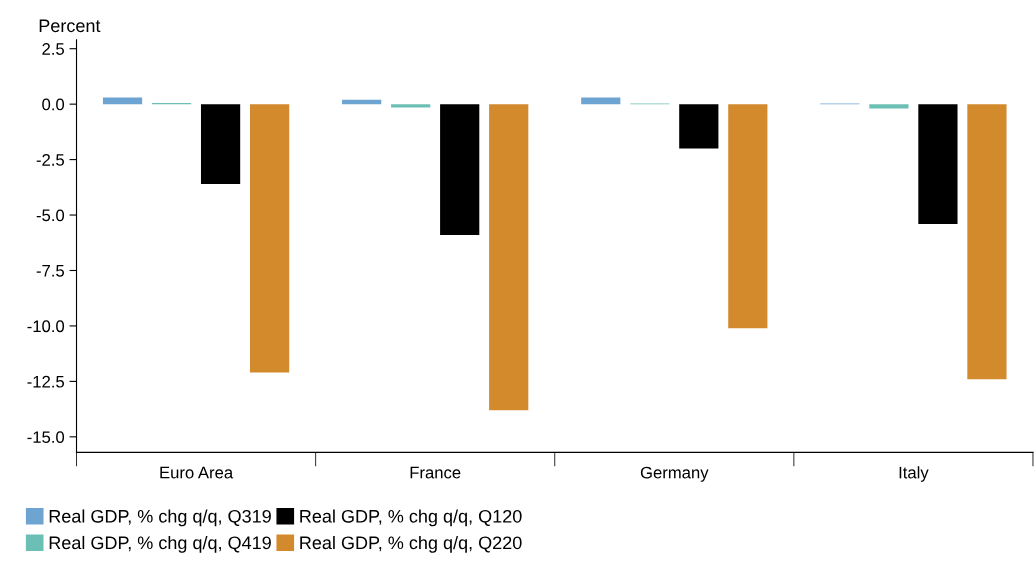 This screenshot has height=569, width=1034. Describe the element at coordinates (46, 326) in the screenshot. I see `y-tick-label: -10.0` at that location.